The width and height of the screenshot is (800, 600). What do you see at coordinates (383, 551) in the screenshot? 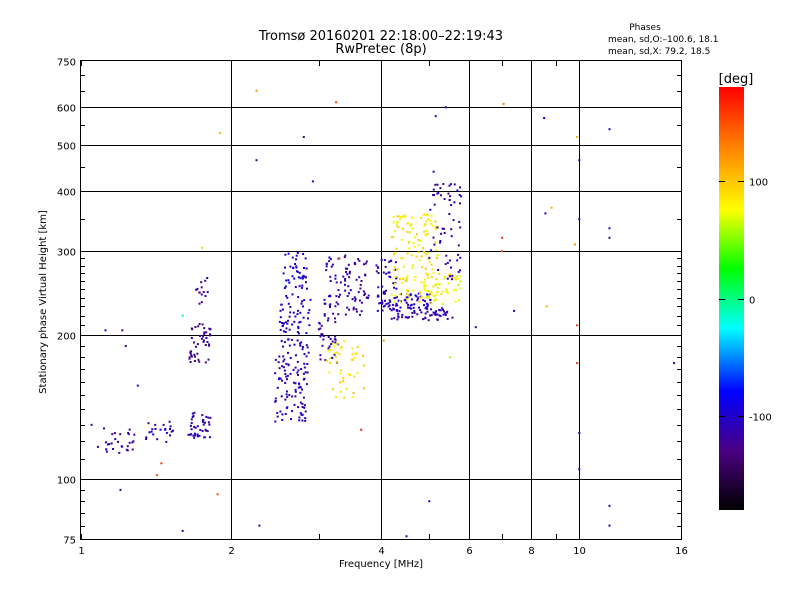
I see `x-tick-labels: 1 2 4 6 8 10 16` at bounding box center [383, 551].